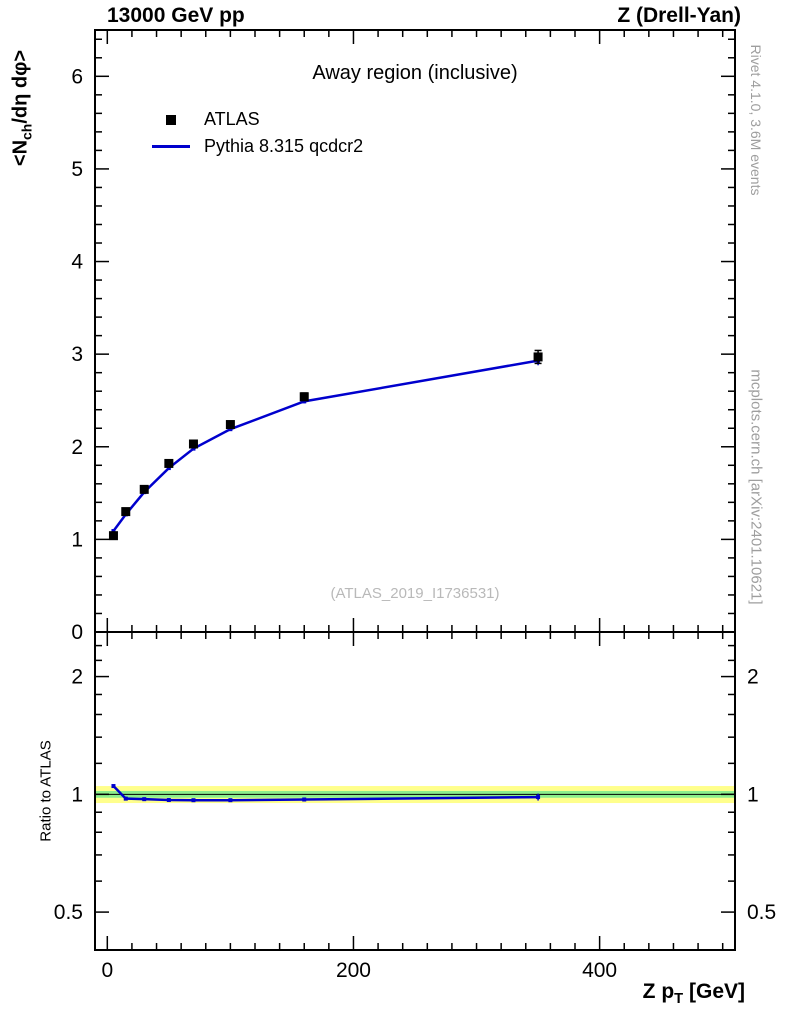 The image size is (786, 1024). I want to click on xlabel-pre: Z p, so click(658, 991).